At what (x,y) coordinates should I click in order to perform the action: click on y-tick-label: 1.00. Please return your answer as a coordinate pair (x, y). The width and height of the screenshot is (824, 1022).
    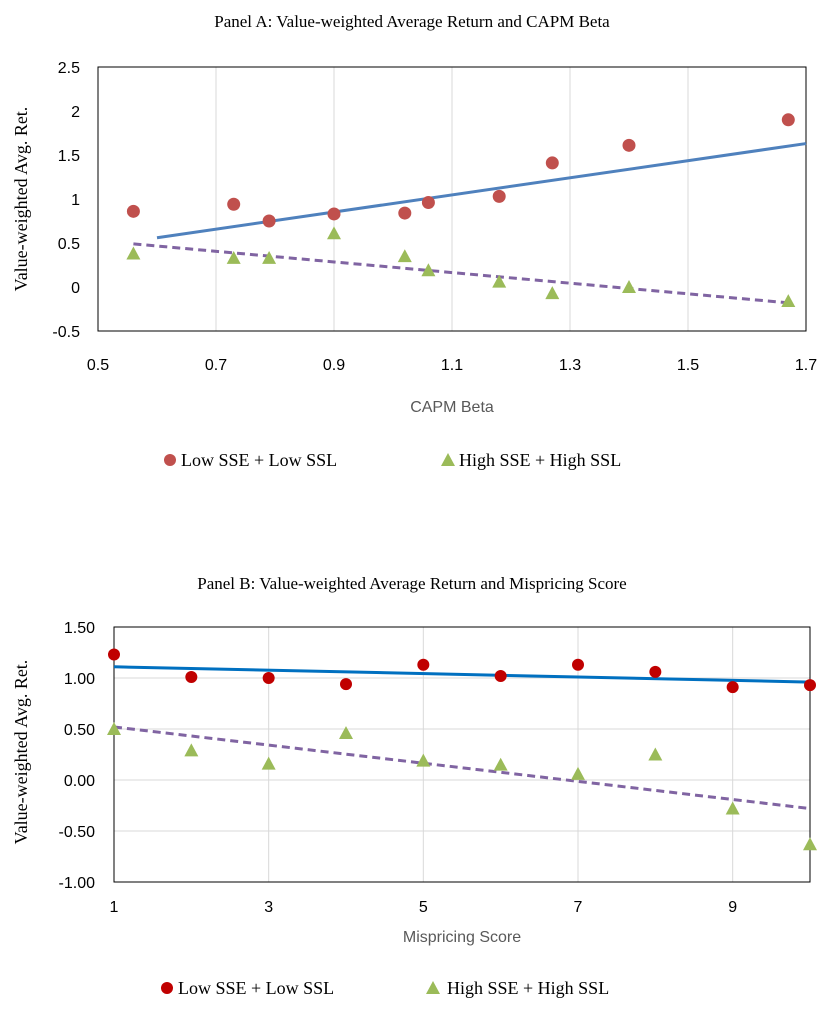
    Looking at the image, I should click on (79, 679).